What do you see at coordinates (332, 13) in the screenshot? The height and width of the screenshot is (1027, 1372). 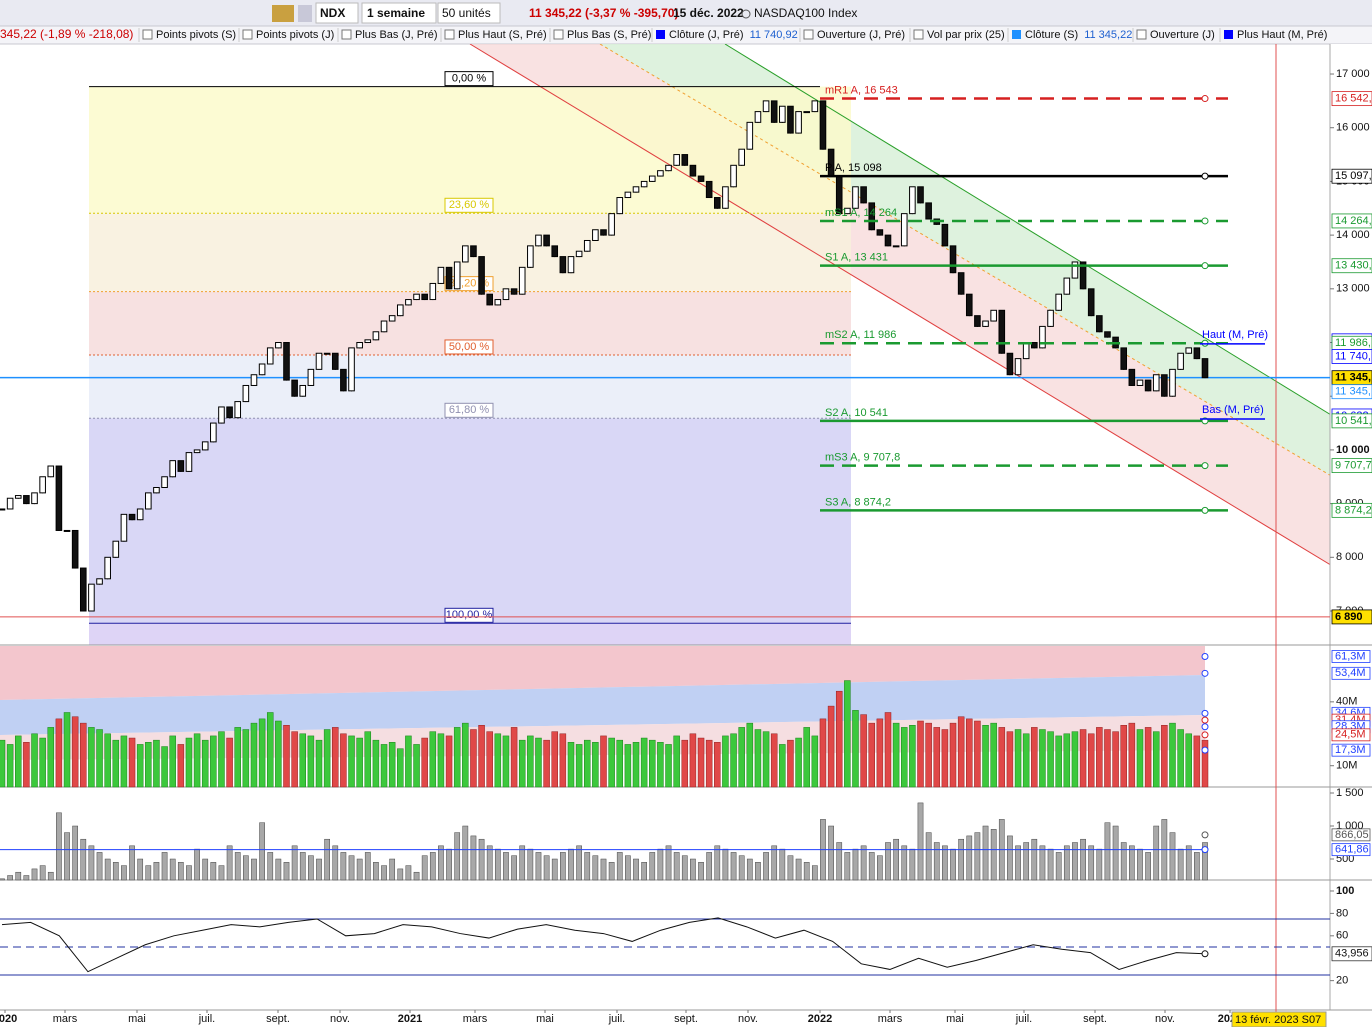 I see `symbol: NDX` at bounding box center [332, 13].